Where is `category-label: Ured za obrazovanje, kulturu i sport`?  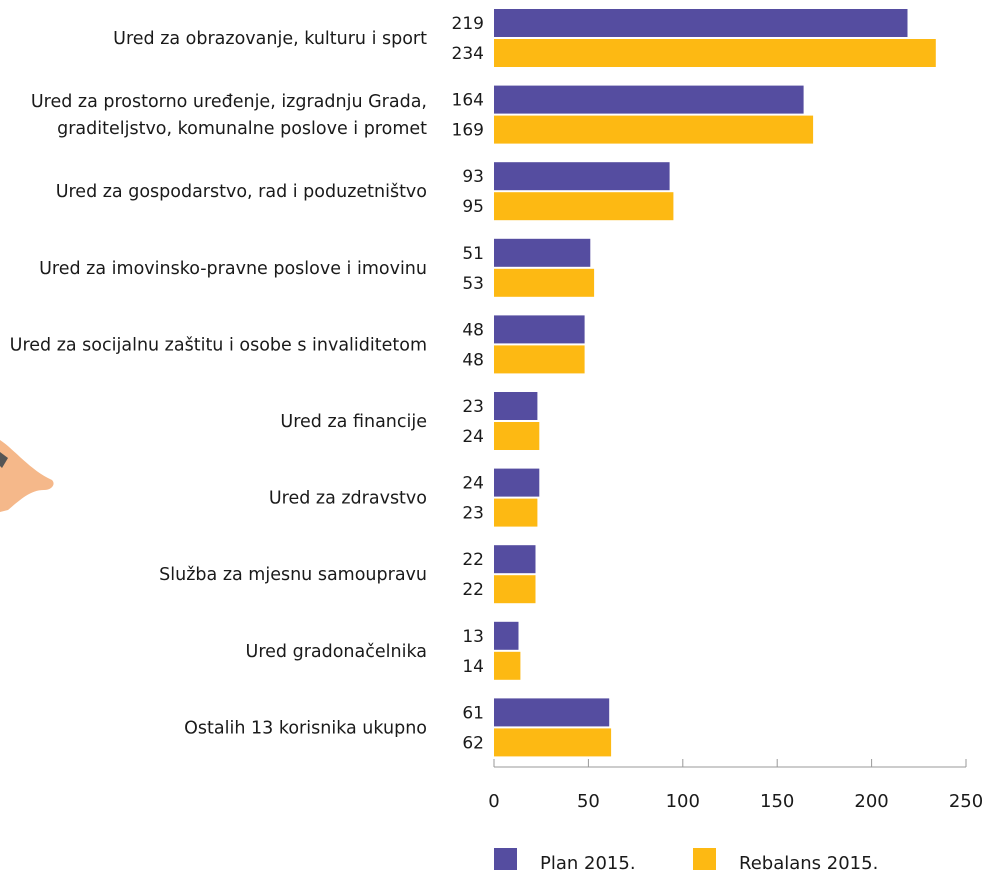 category-label: Ured za obrazovanje, kulturu i sport is located at coordinates (270, 39).